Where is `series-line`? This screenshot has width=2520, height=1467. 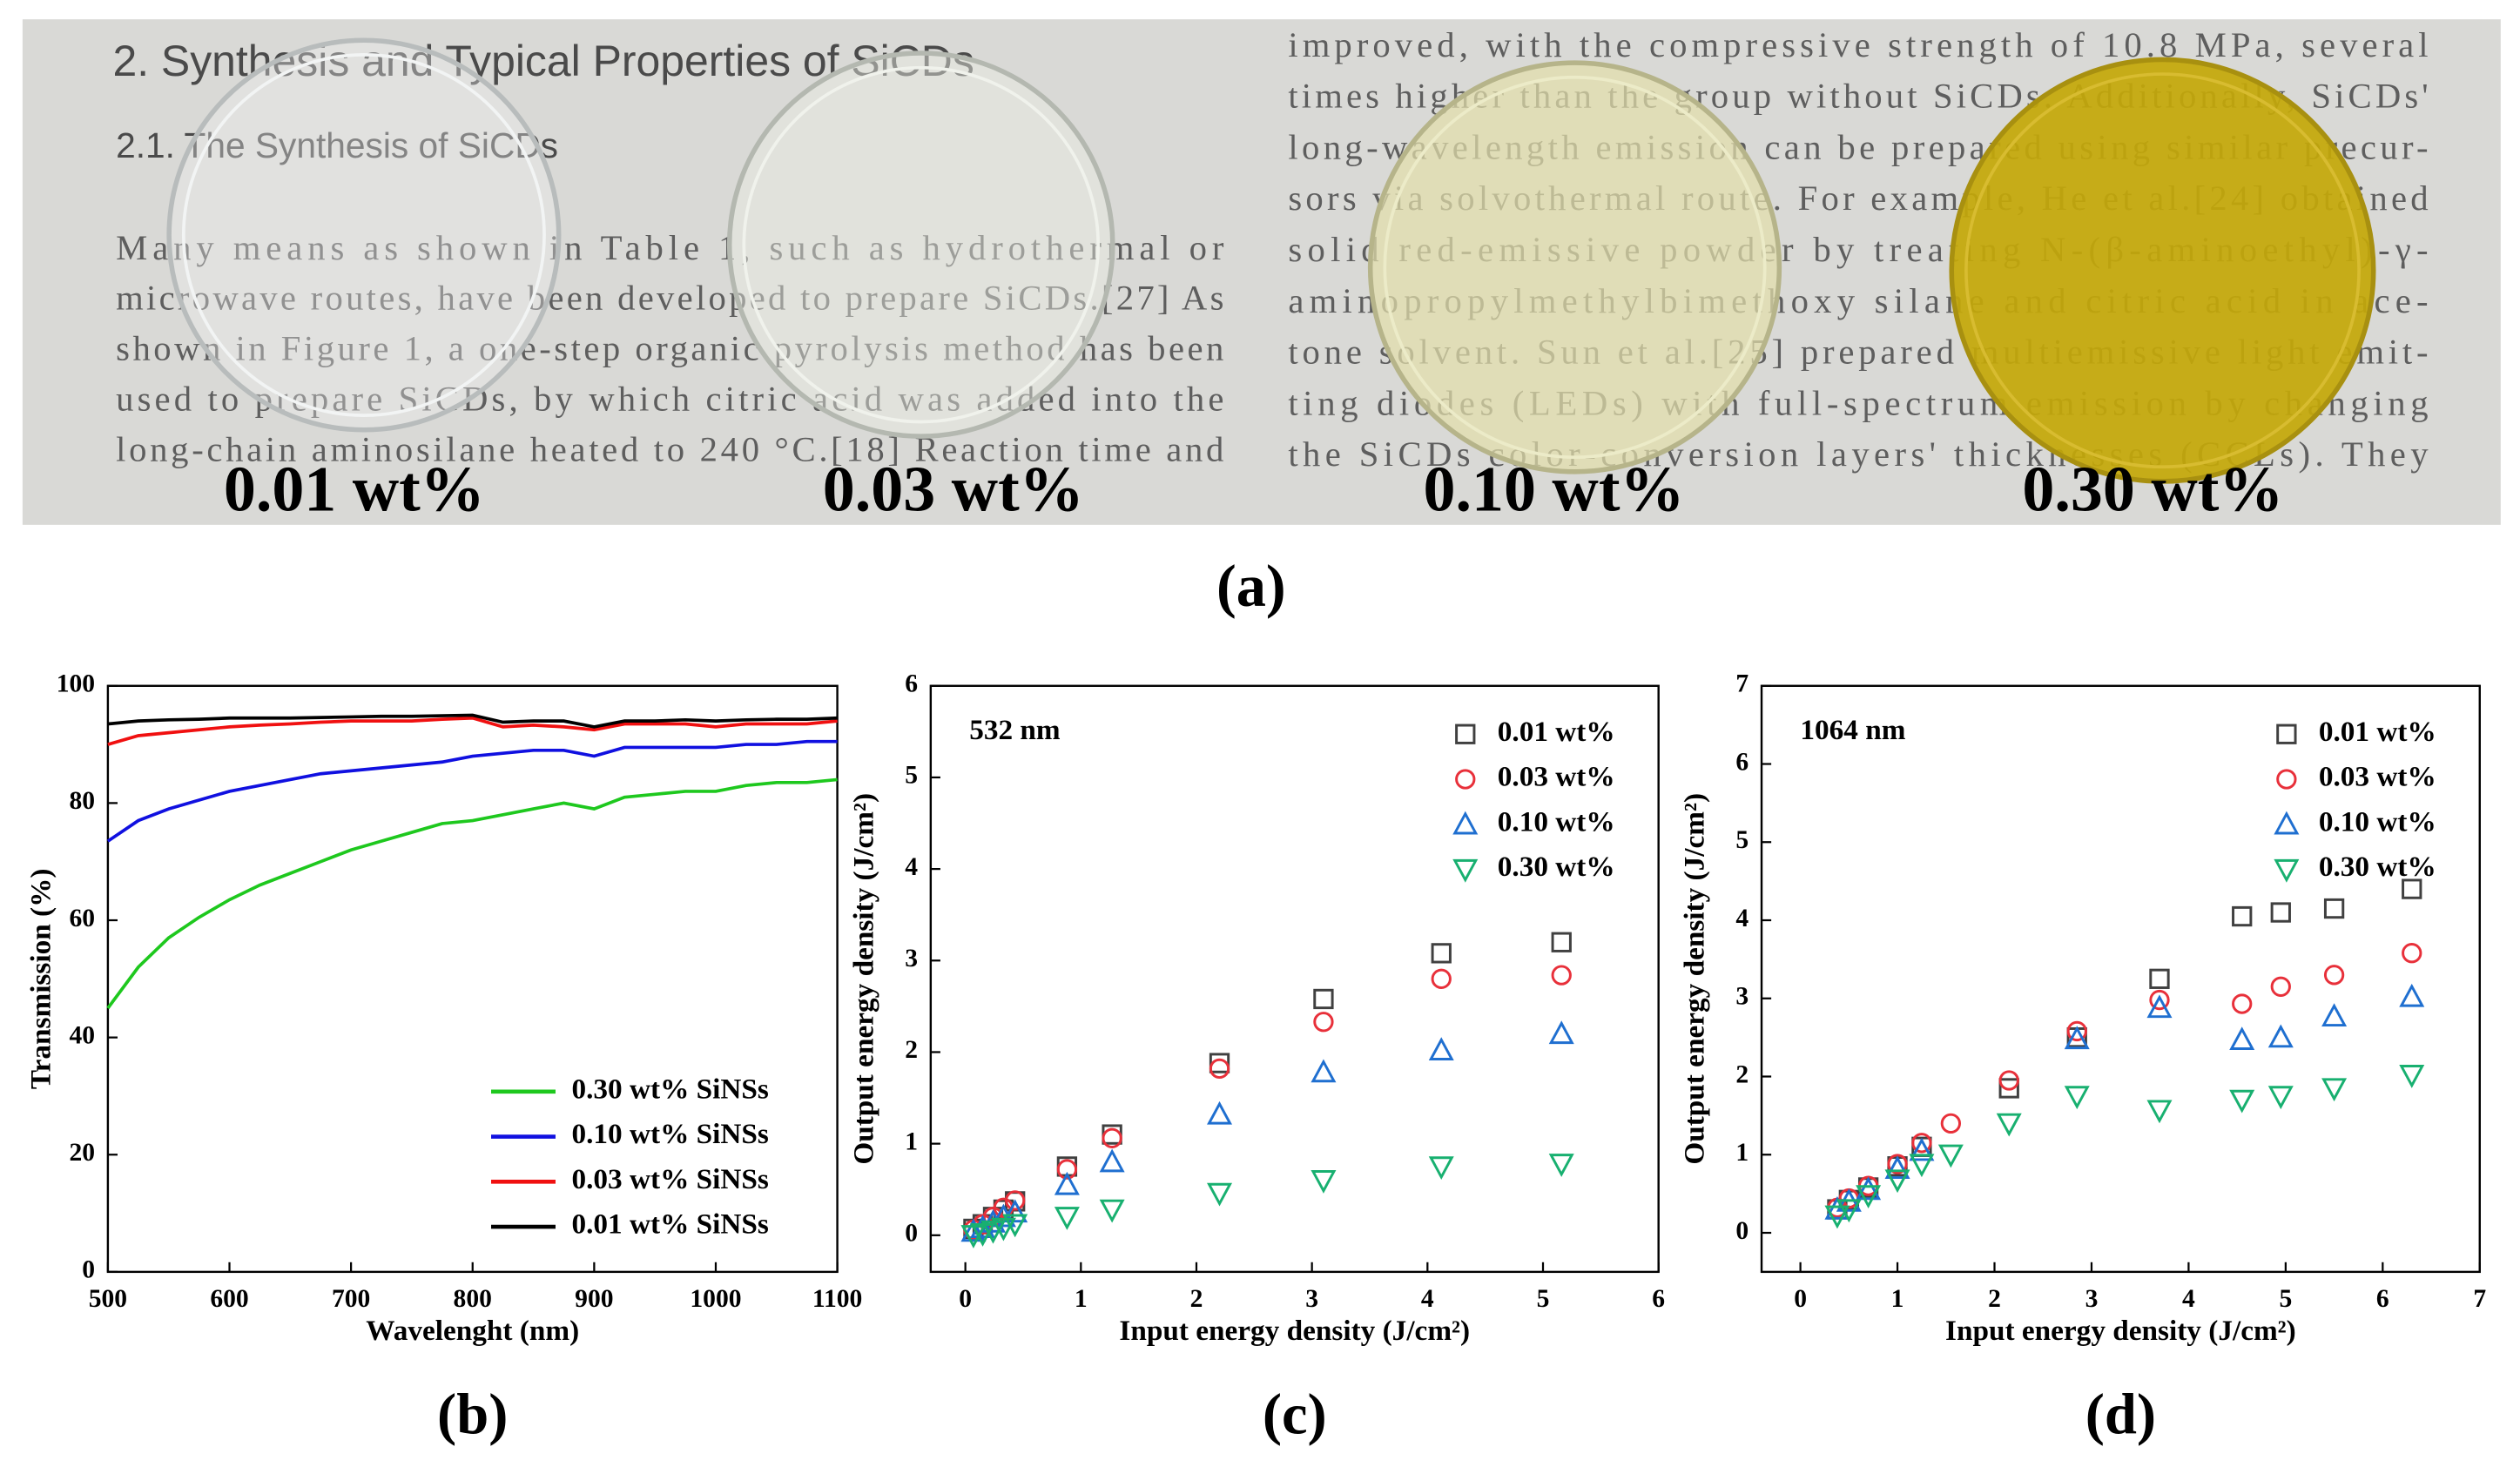 series-line is located at coordinates (472, 791).